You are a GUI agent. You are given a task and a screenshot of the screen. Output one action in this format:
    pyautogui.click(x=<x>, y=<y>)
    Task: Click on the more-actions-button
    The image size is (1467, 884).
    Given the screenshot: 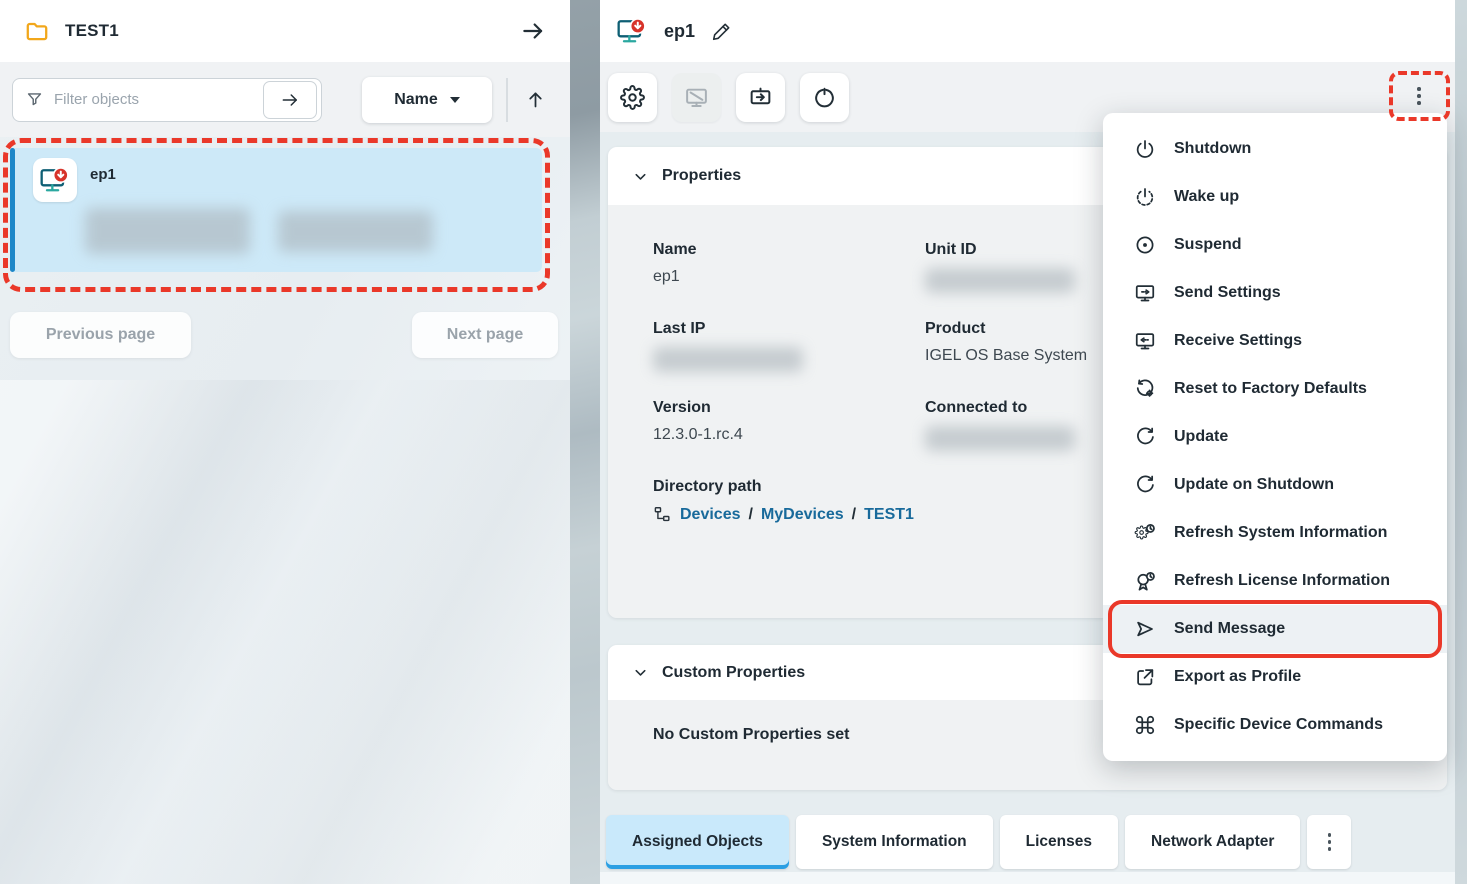 What is the action you would take?
    pyautogui.click(x=1419, y=96)
    